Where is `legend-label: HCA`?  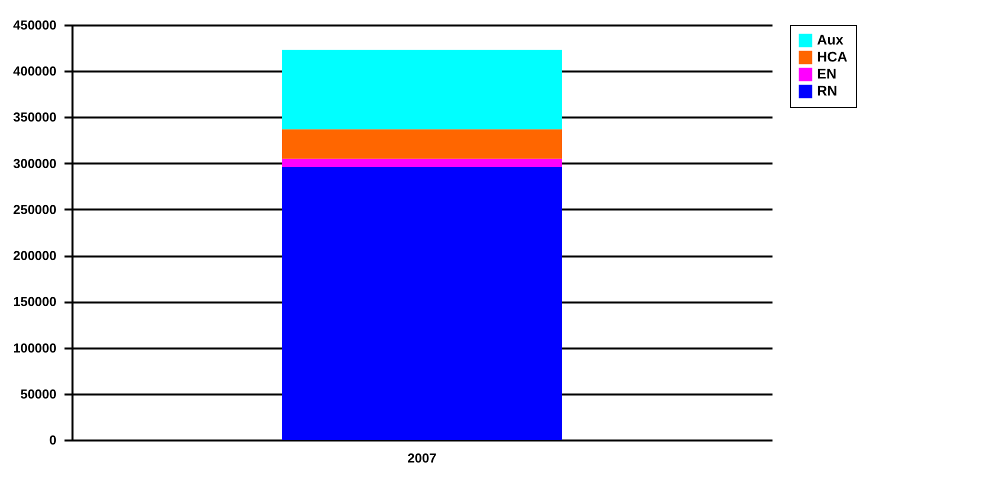 legend-label: HCA is located at coordinates (832, 56).